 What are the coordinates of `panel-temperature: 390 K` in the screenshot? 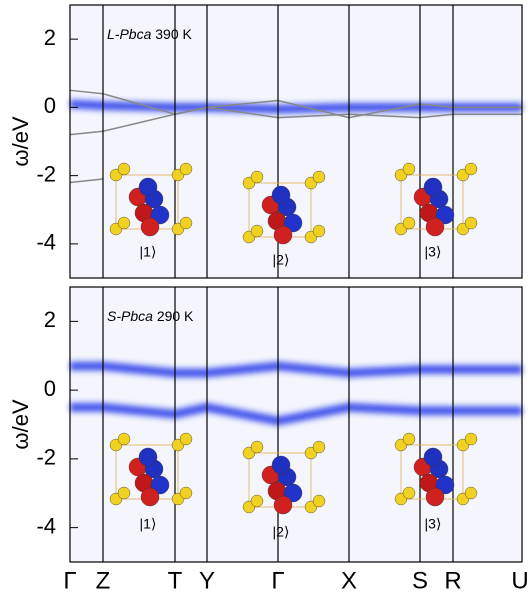 It's located at (173, 34).